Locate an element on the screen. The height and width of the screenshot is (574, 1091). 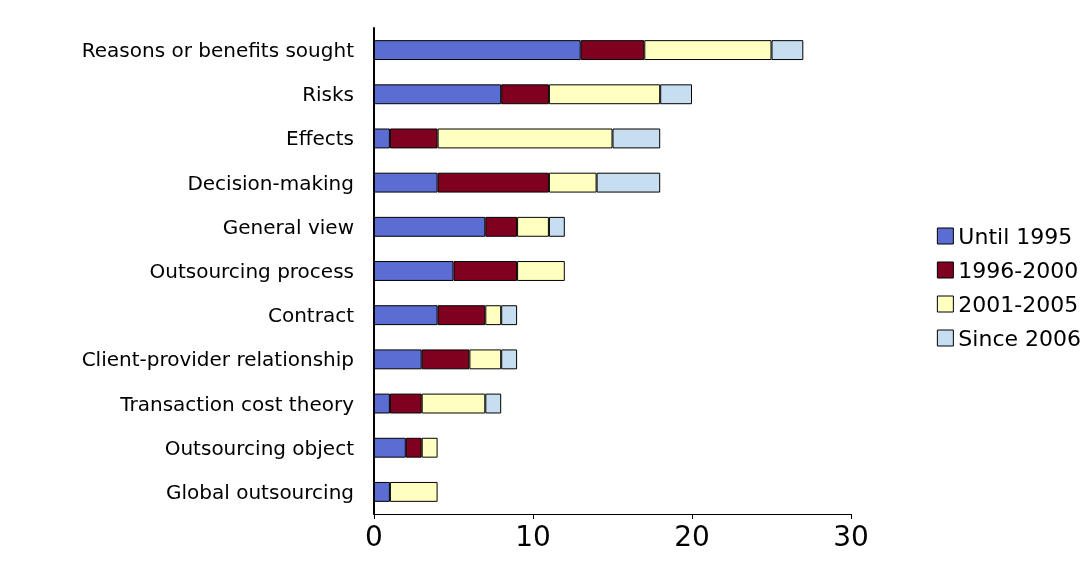
y-tick-label: Effects is located at coordinates (320, 138).